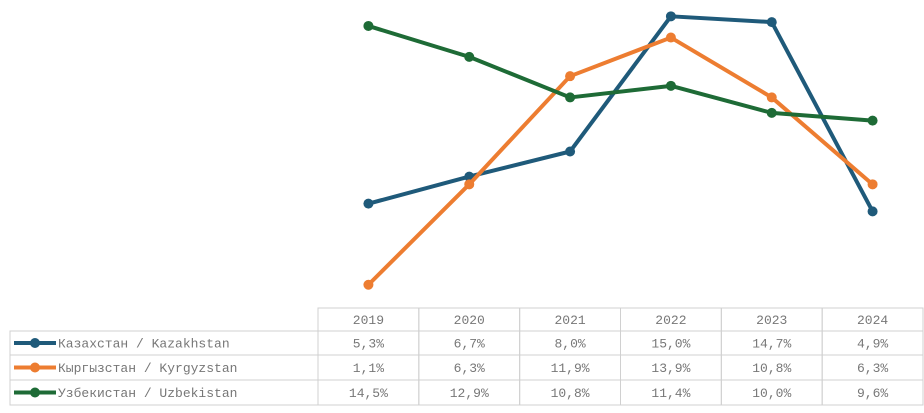  Describe the element at coordinates (872, 343) in the screenshot. I see `data-label: 4,9%` at that location.